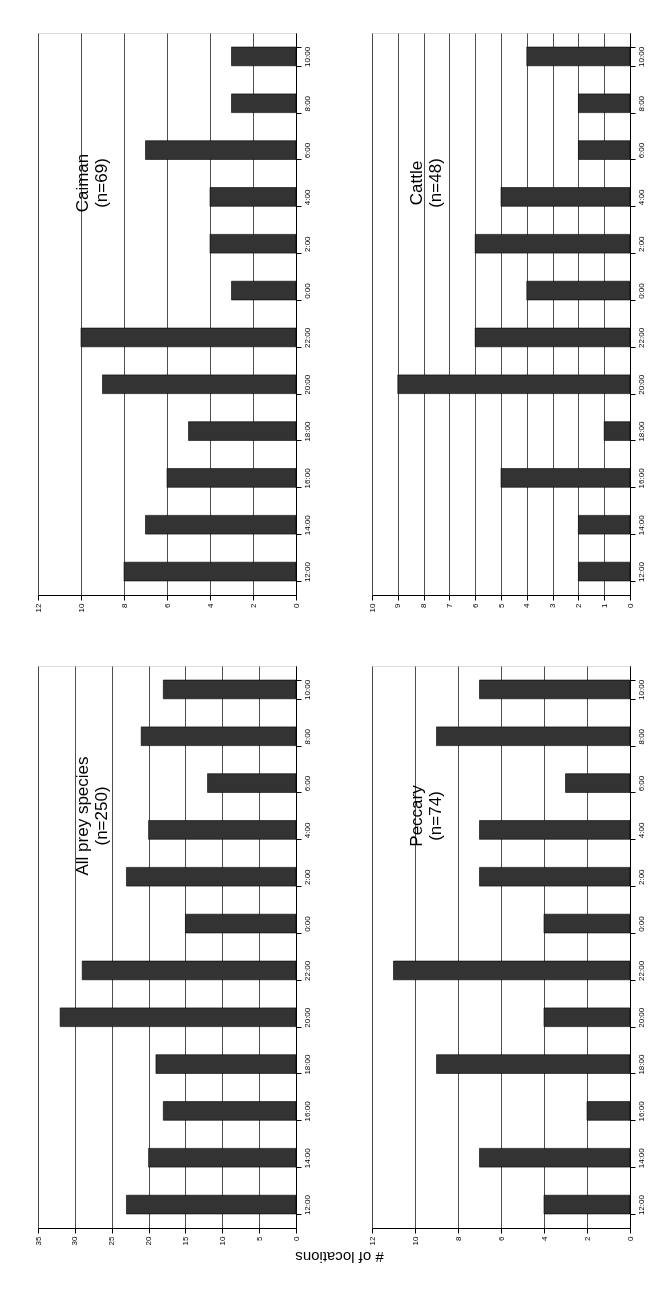 The width and height of the screenshot is (667, 1297). Describe the element at coordinates (553, 605) in the screenshot. I see `x-tick-label: 3` at that location.